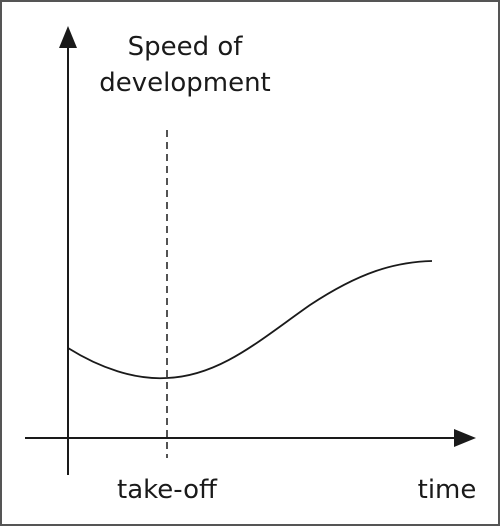 The image size is (500, 526). Describe the element at coordinates (68, 37) in the screenshot. I see `y-axis-arrow` at that location.